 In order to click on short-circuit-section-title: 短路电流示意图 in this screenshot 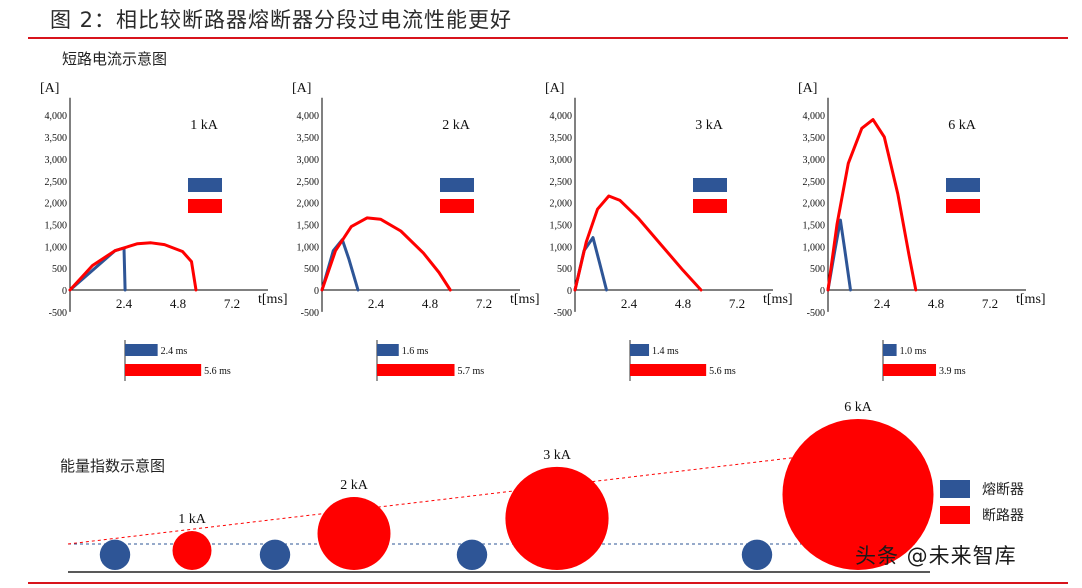, I will do `click(115, 59)`.